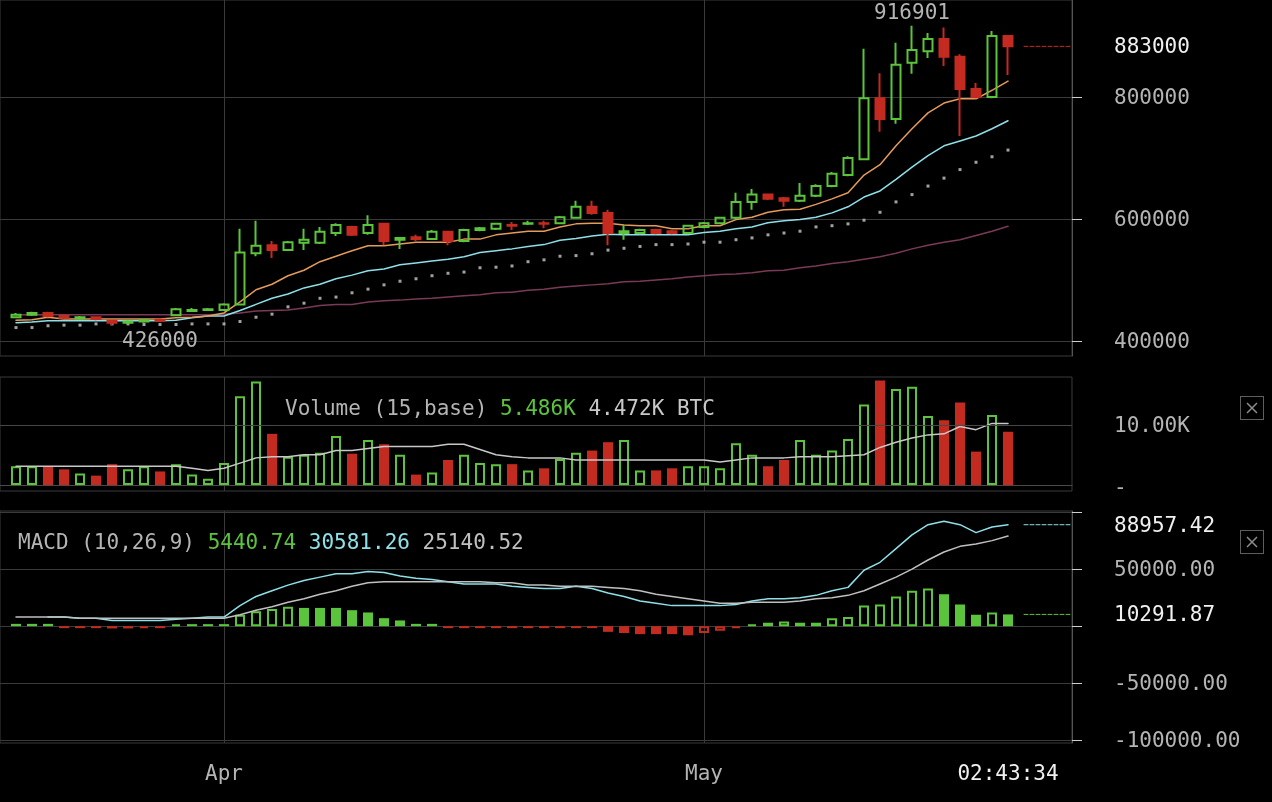 Image resolution: width=1272 pixels, height=802 pixels. I want to click on text: MACD (10,26,9), so click(107, 542).